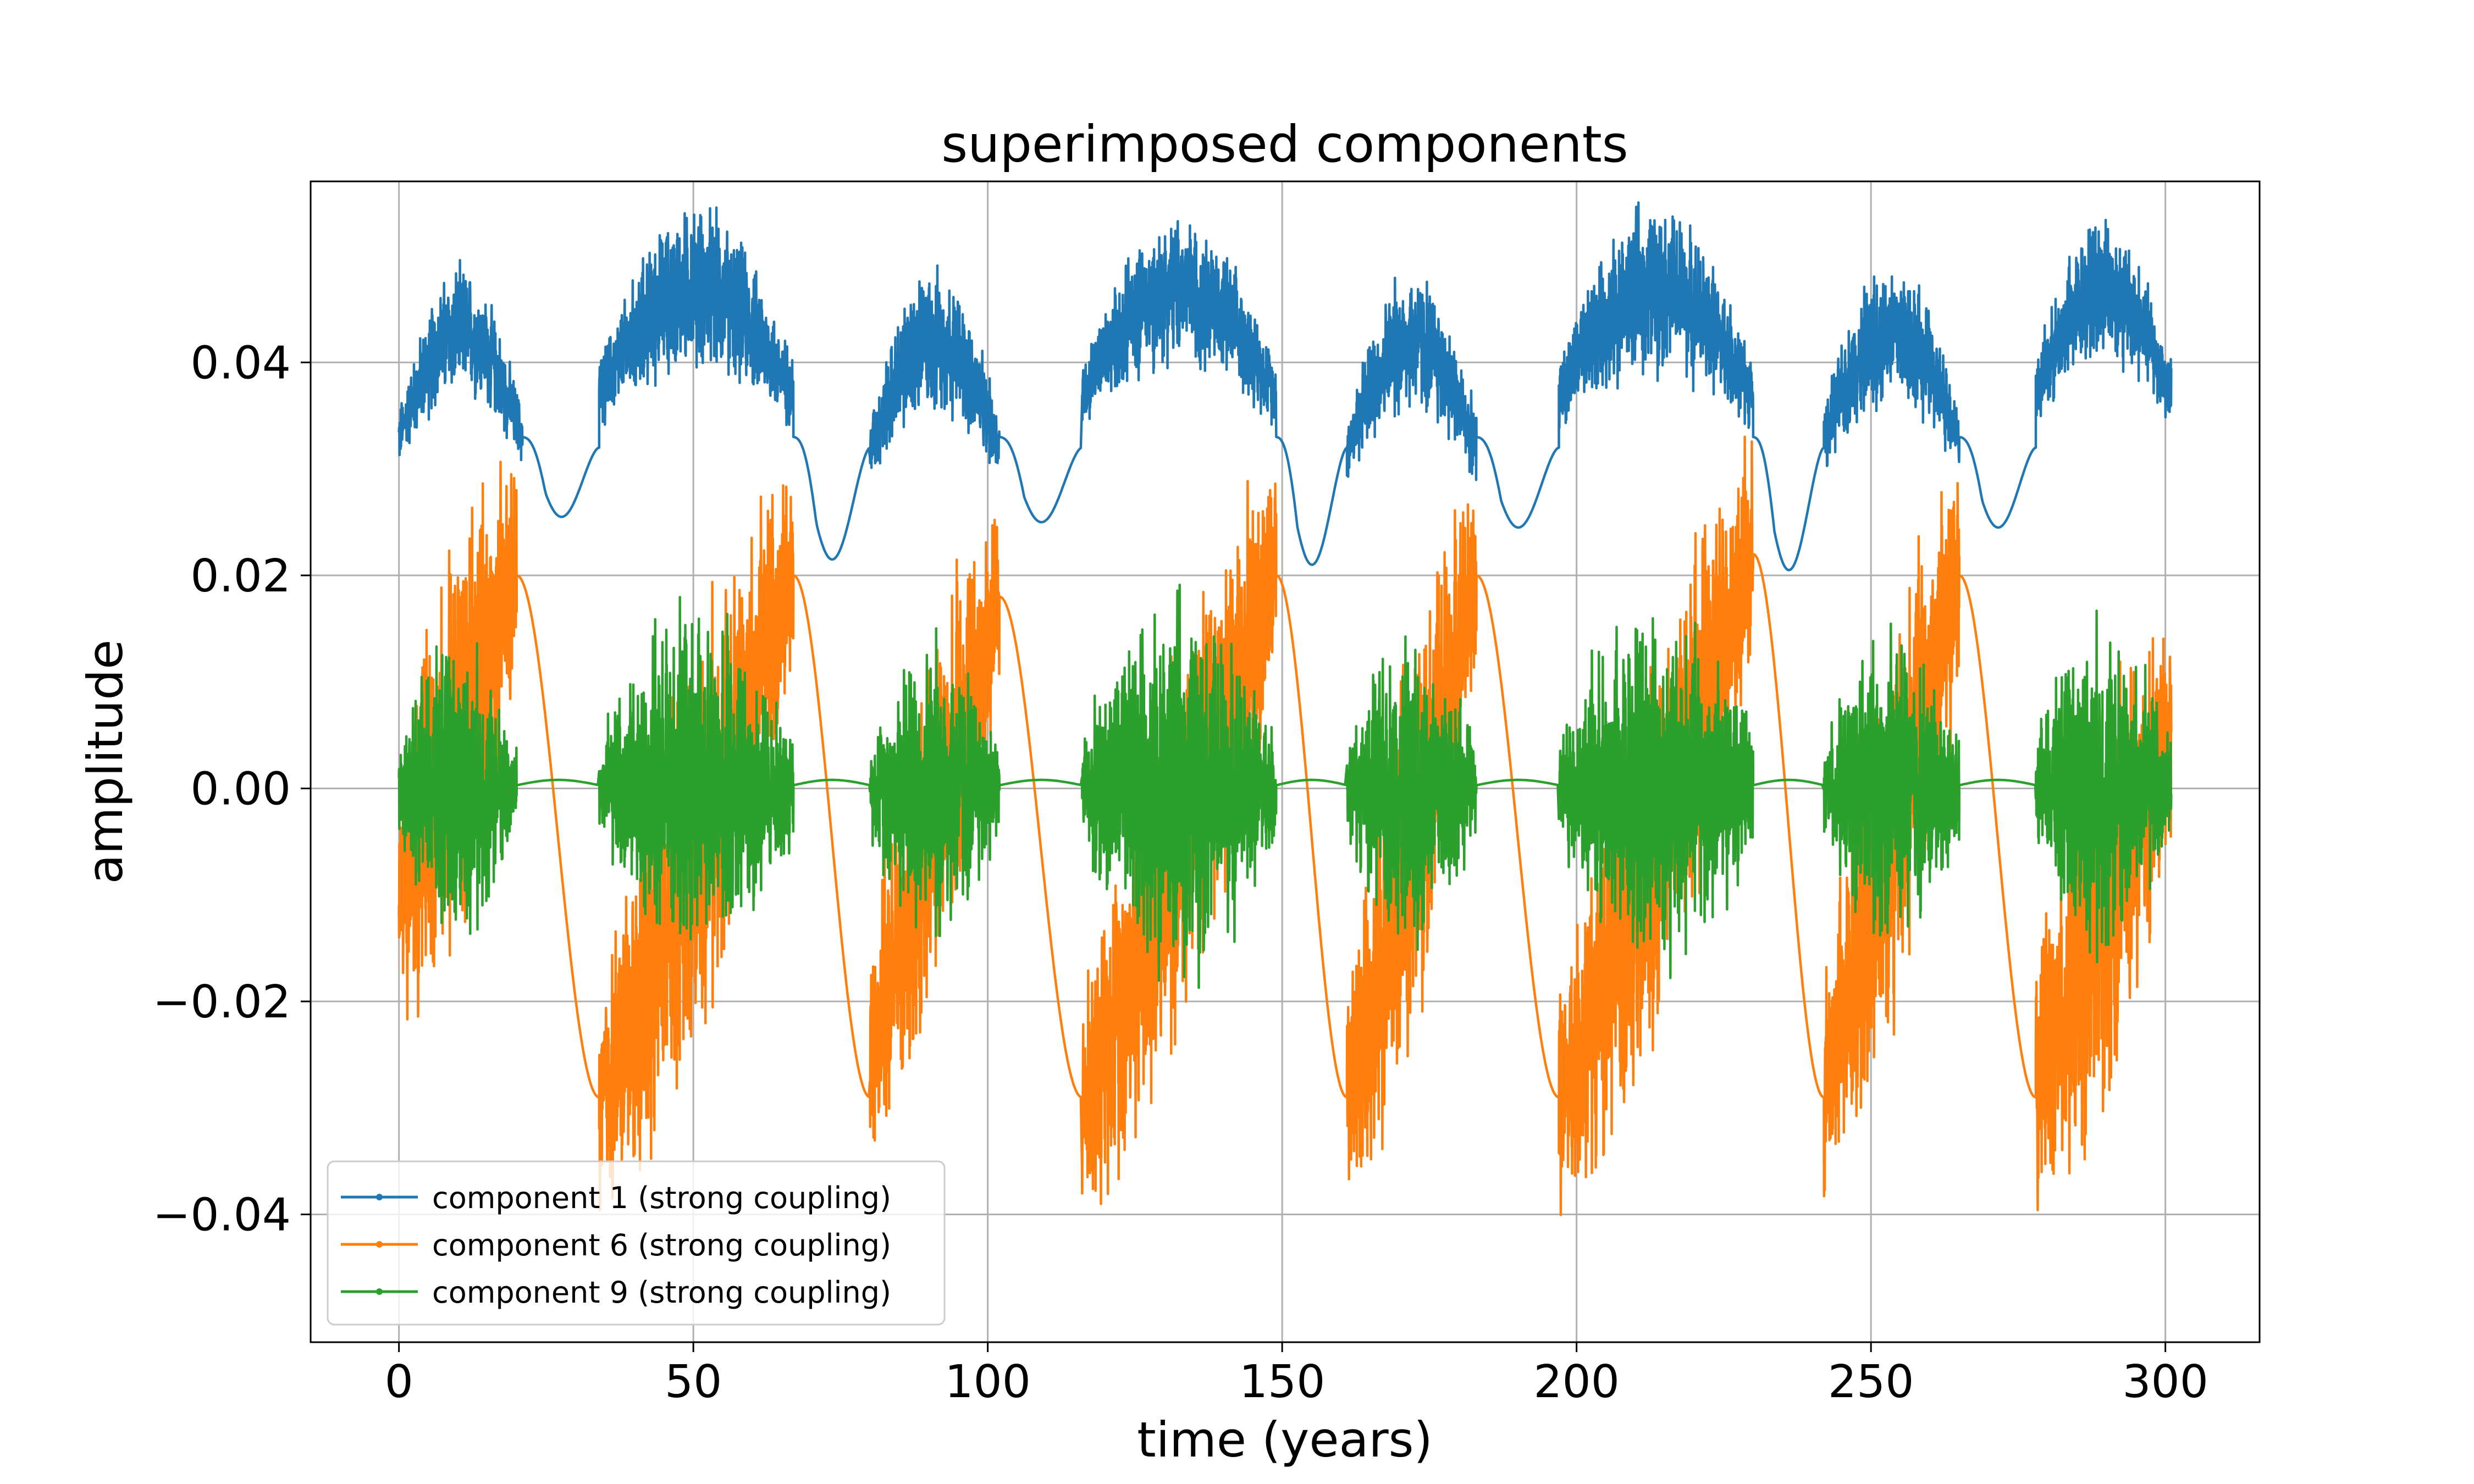 This screenshot has width=2474, height=1484. Describe the element at coordinates (693, 1382) in the screenshot. I see `x-tick-label: 50` at that location.